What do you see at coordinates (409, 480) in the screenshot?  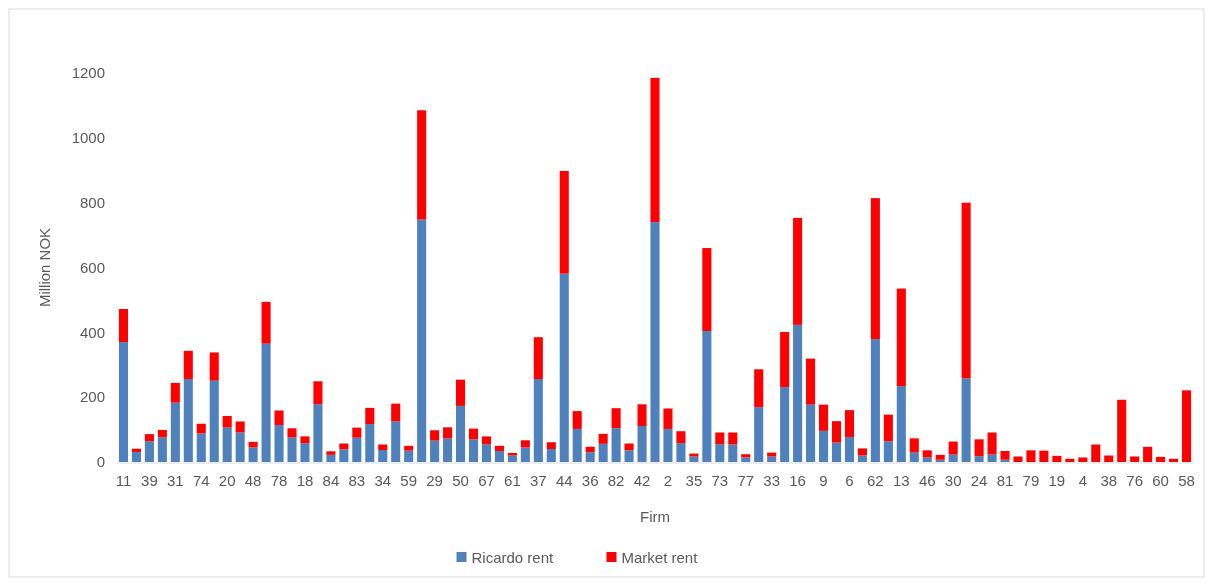 I see `x-tick-label: 59` at bounding box center [409, 480].